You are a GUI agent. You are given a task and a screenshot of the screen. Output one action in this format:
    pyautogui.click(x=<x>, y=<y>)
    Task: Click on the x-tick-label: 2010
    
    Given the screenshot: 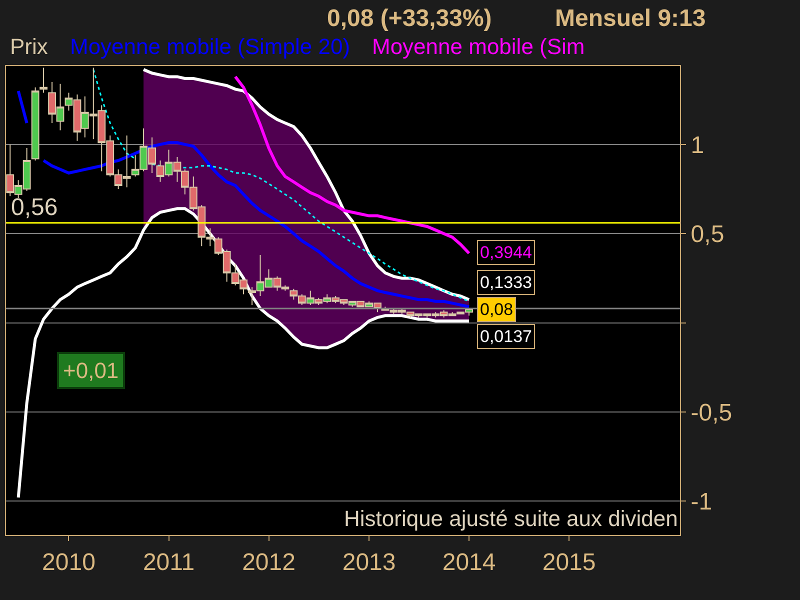 What is the action you would take?
    pyautogui.click(x=69, y=562)
    